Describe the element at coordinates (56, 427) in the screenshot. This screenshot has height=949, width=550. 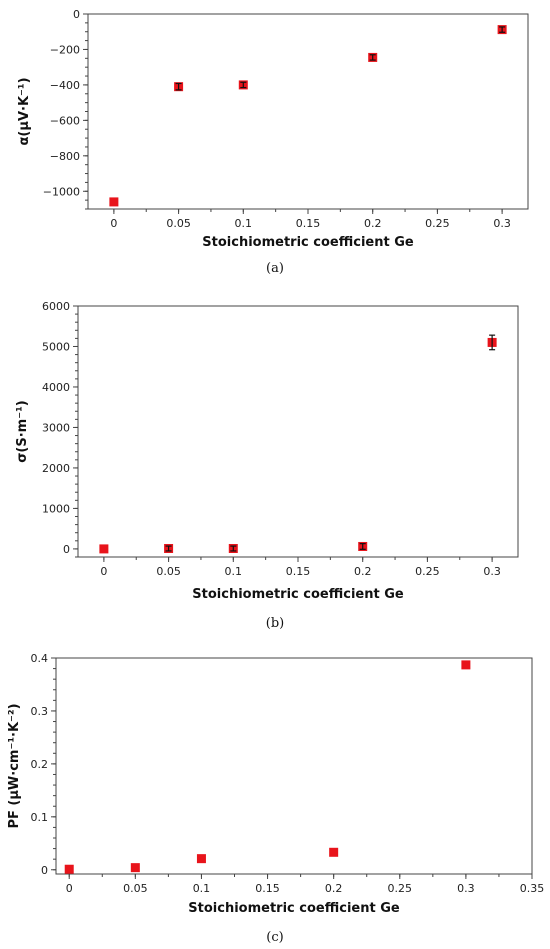
I see `y-tick-label: 3000` at that location.